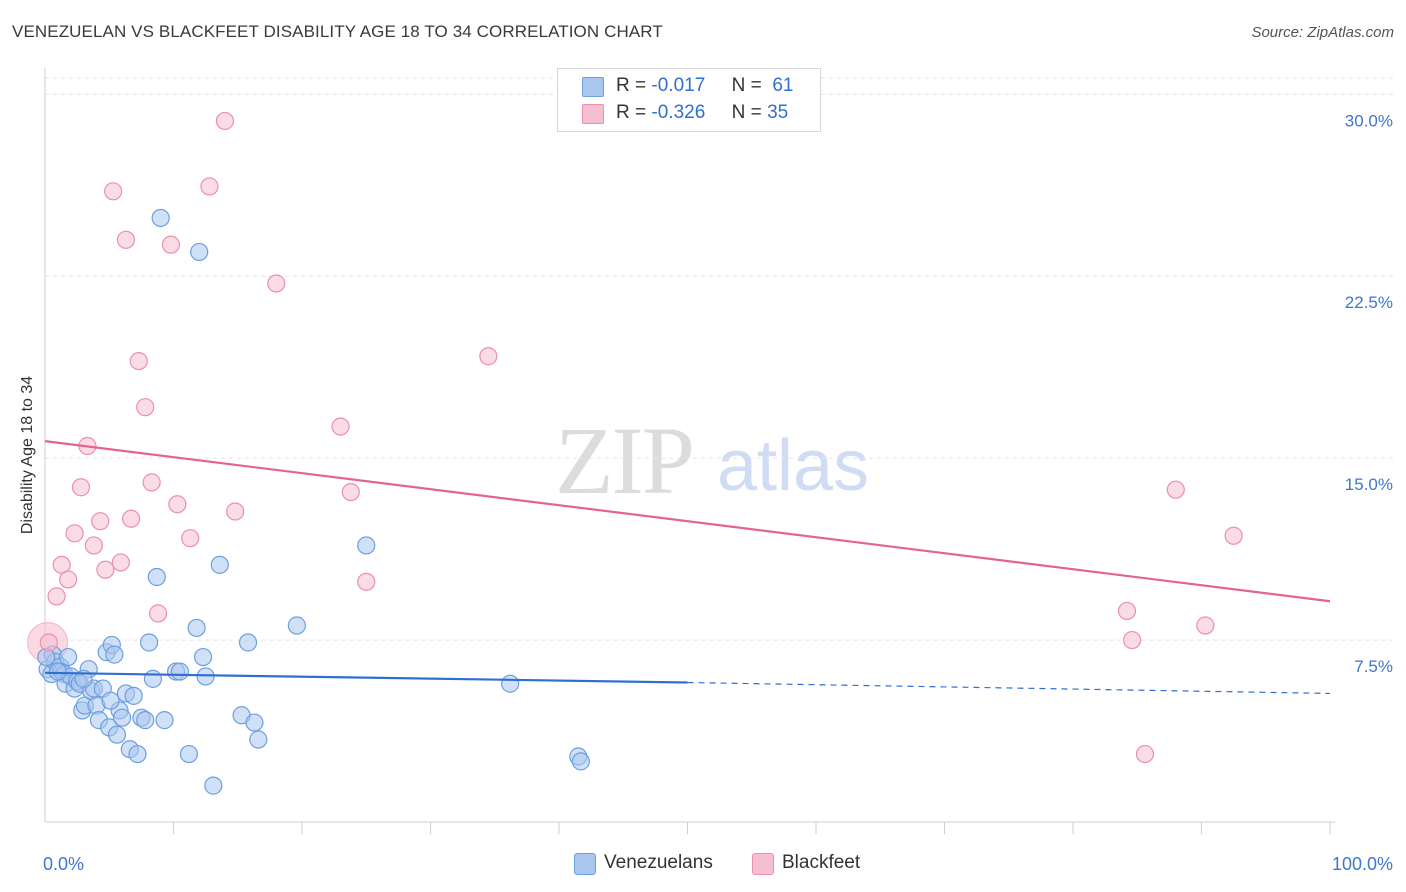 Image resolution: width=1406 pixels, height=892 pixels. What do you see at coordinates (625, 460) in the screenshot?
I see `watermark-zip: ZIP` at bounding box center [625, 460].